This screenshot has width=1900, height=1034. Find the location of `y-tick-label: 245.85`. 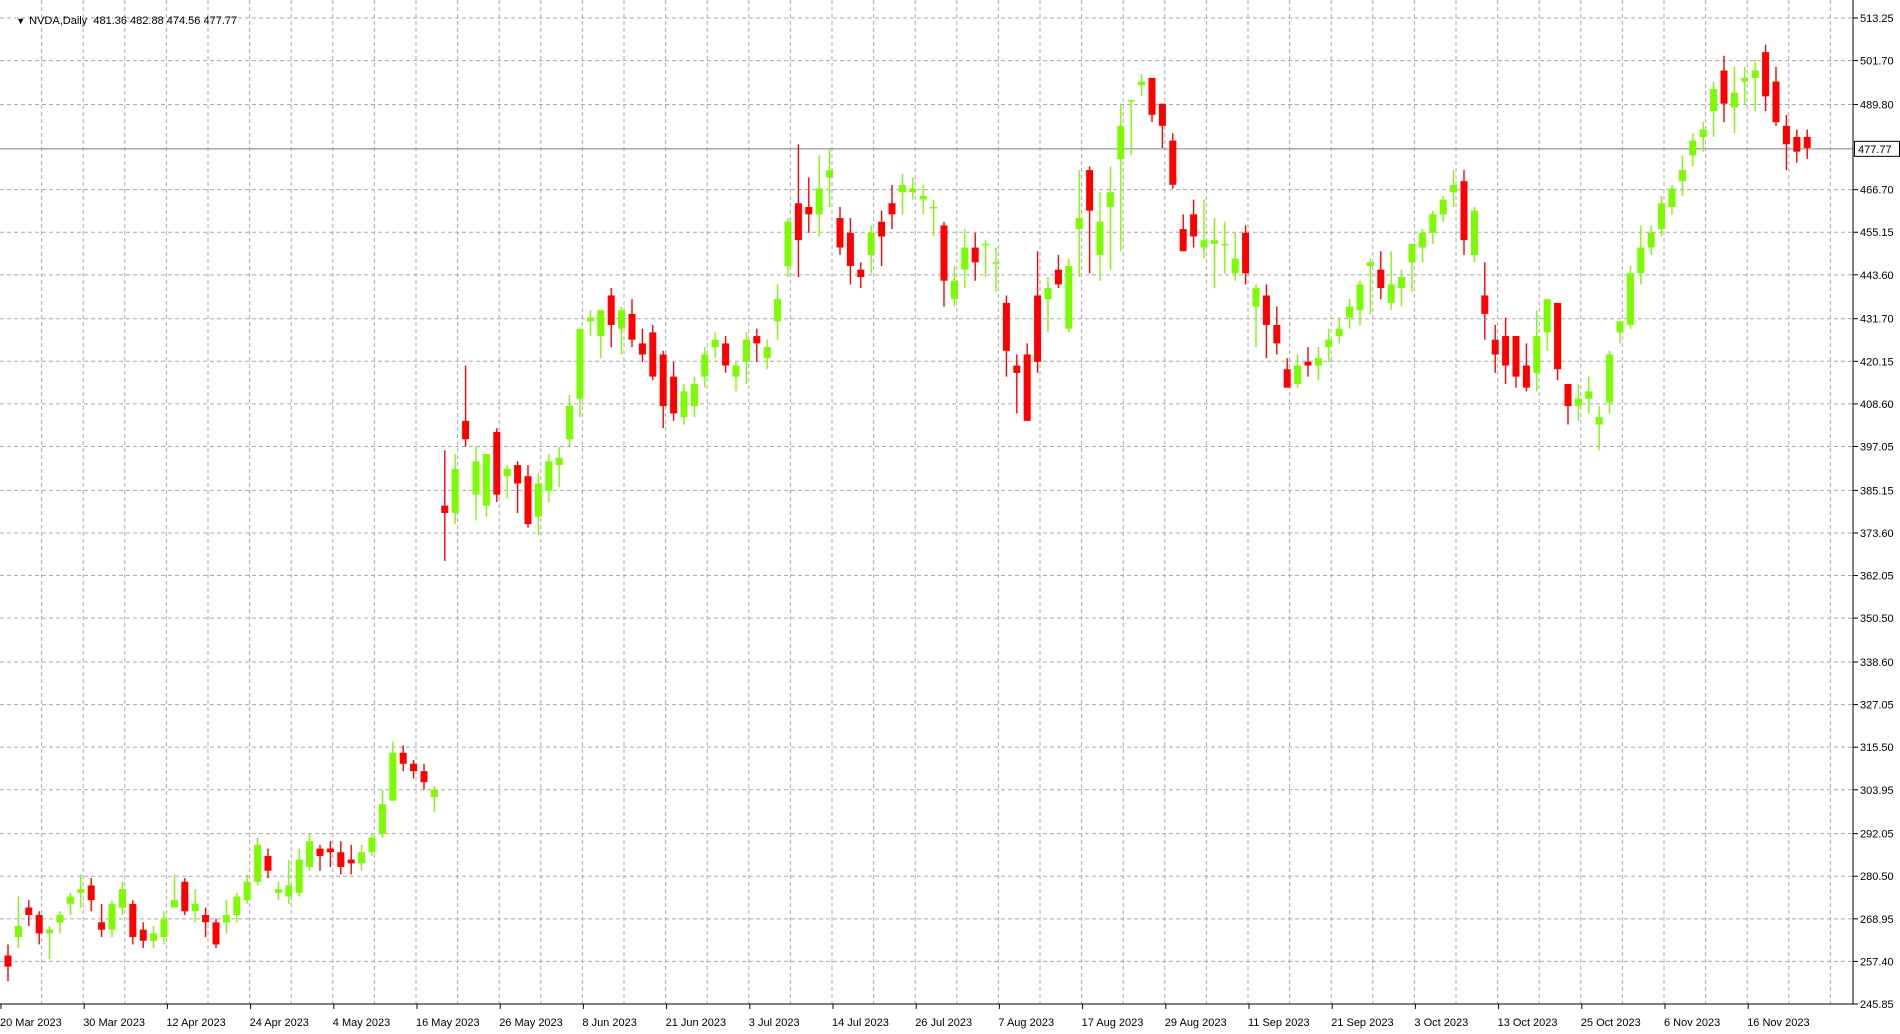

y-tick-label: 245.85 is located at coordinates (1877, 1005).